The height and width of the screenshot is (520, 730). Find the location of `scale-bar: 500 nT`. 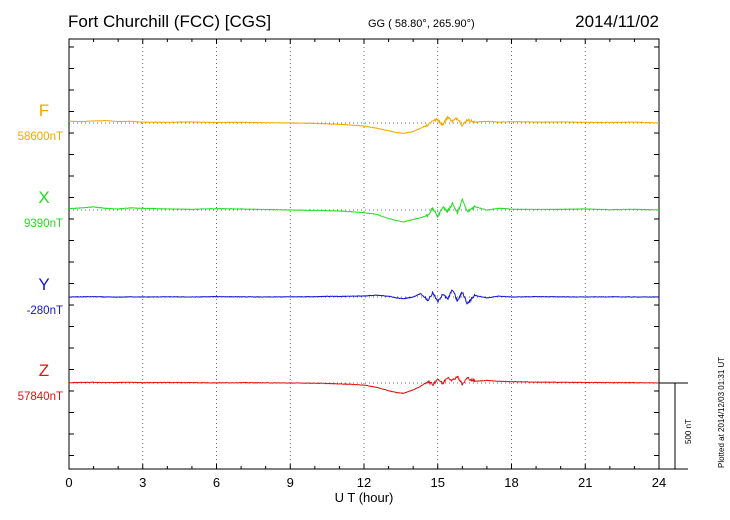

scale-bar: 500 nT is located at coordinates (676, 426).